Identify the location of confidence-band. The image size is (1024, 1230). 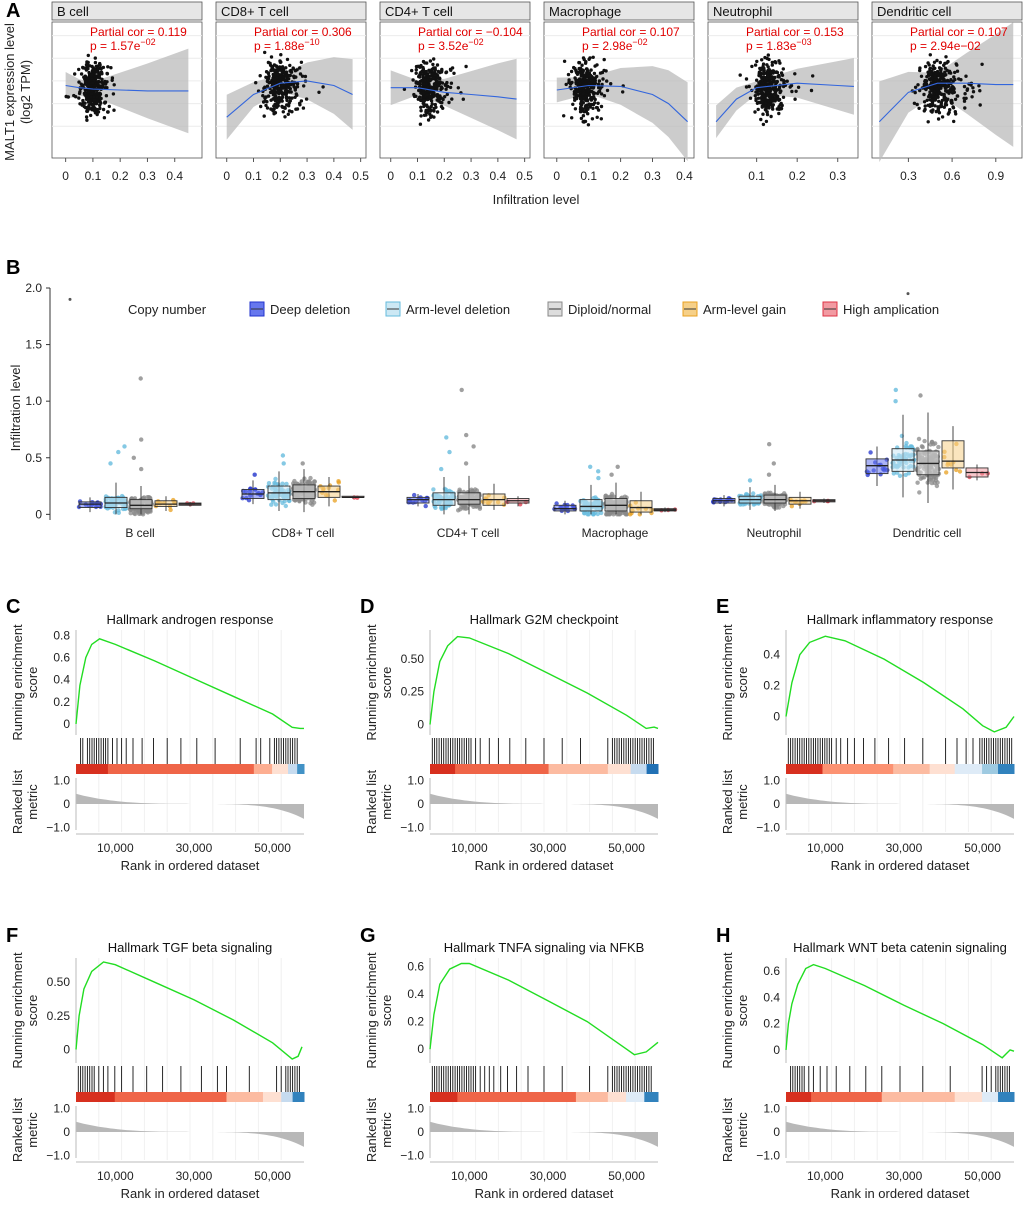
(289, 98).